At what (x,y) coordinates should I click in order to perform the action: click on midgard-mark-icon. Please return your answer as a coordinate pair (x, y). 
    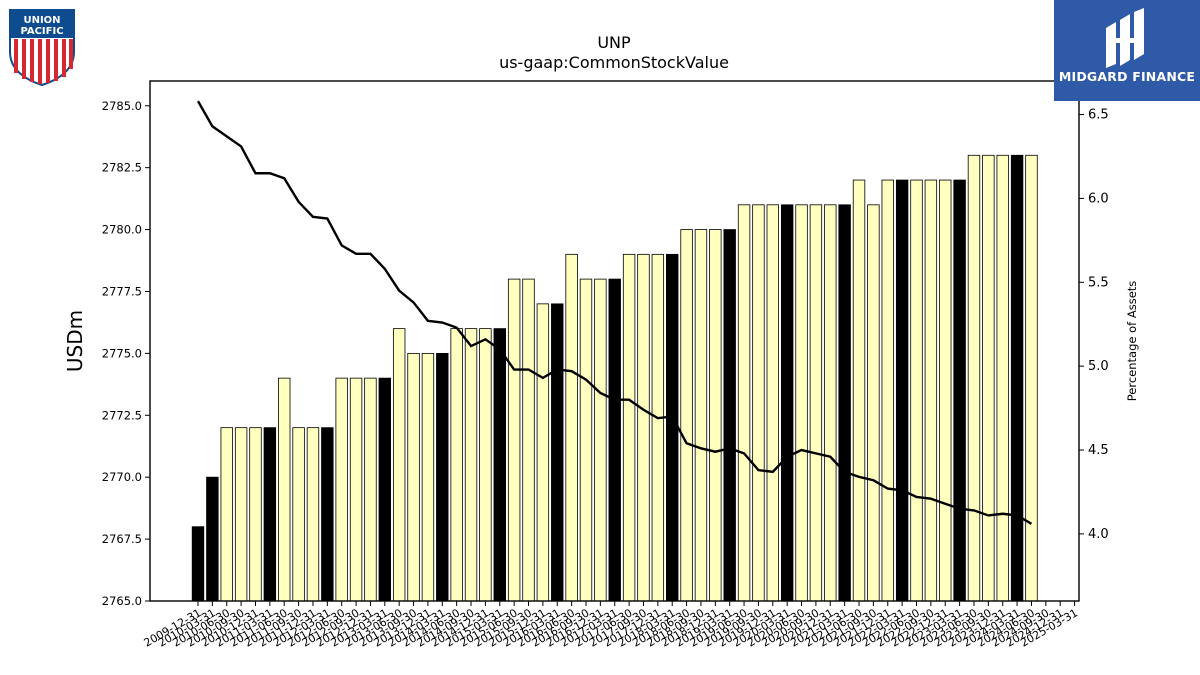
    Looking at the image, I should click on (1125, 38).